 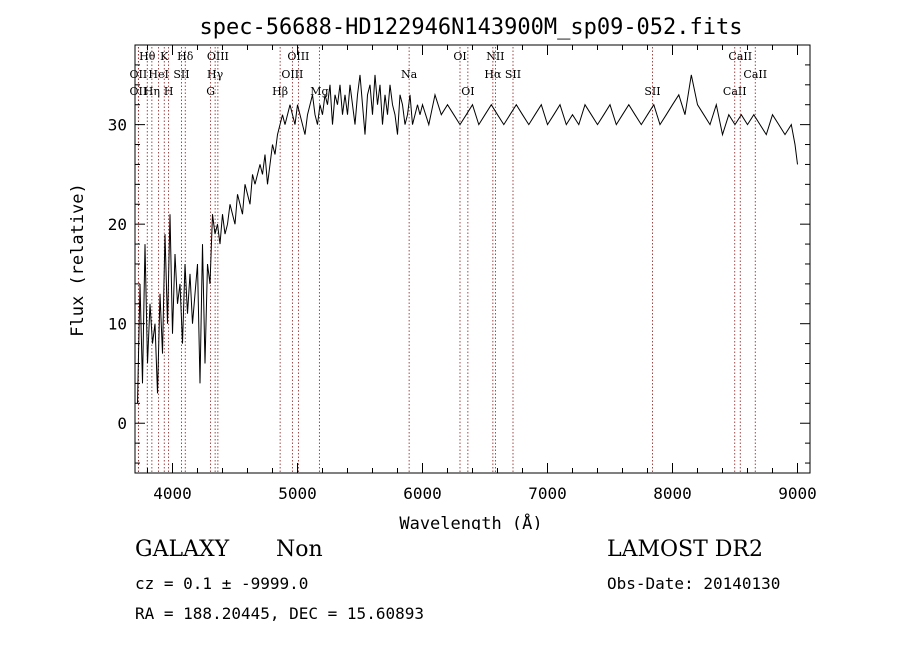 I want to click on spectral-line-label: NII, so click(x=495, y=56).